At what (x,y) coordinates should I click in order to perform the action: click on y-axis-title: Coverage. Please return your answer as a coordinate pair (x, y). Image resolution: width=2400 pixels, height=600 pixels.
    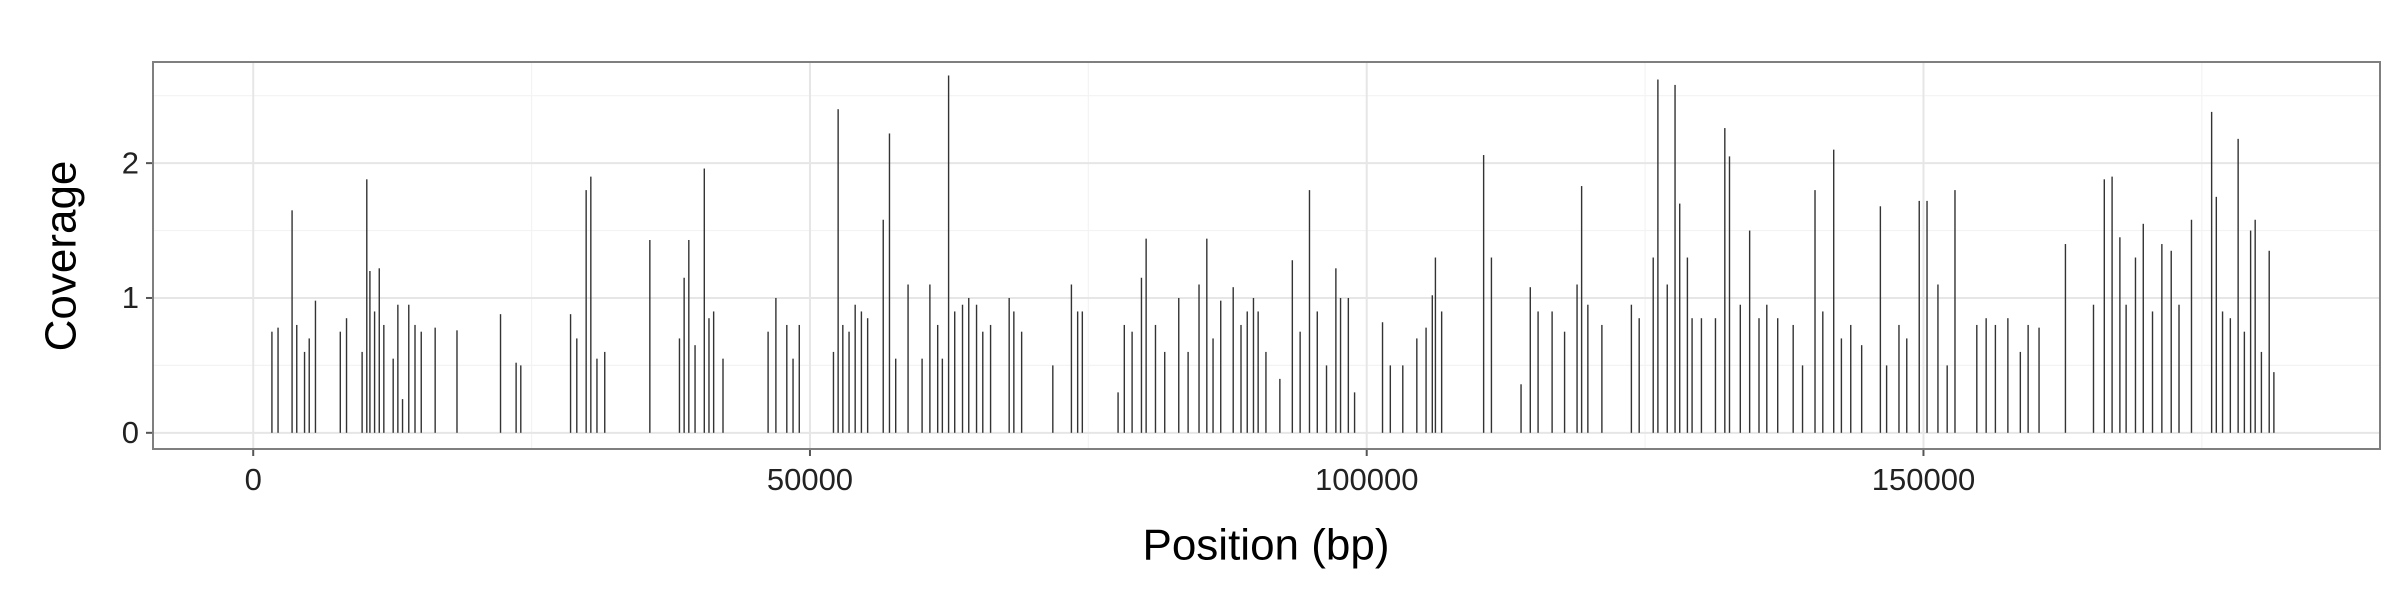
    Looking at the image, I should click on (61, 256).